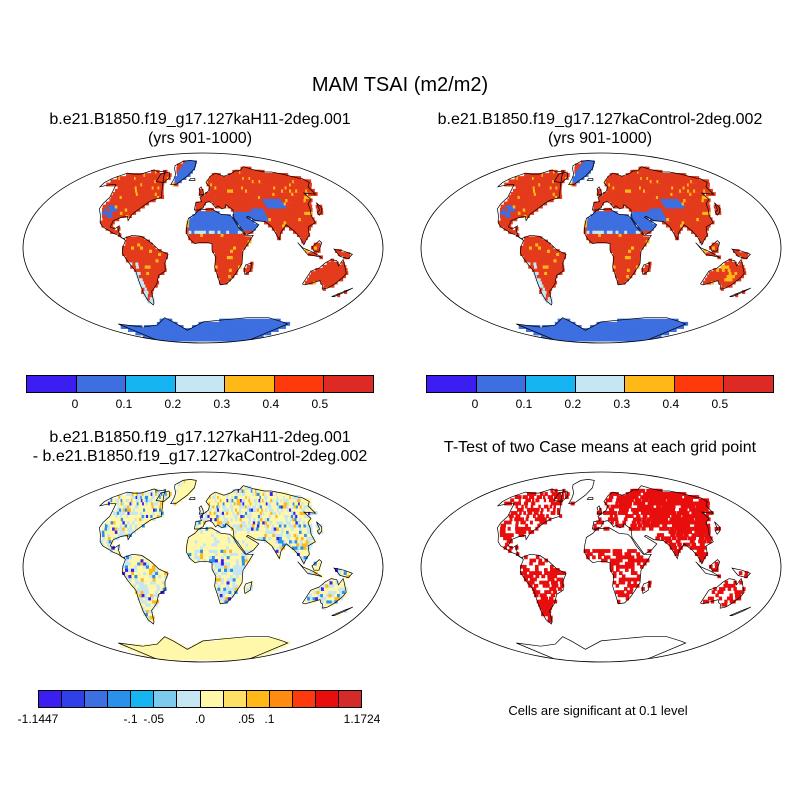  What do you see at coordinates (246, 719) in the screenshot?
I see `colorbar-tick-label: .05` at bounding box center [246, 719].